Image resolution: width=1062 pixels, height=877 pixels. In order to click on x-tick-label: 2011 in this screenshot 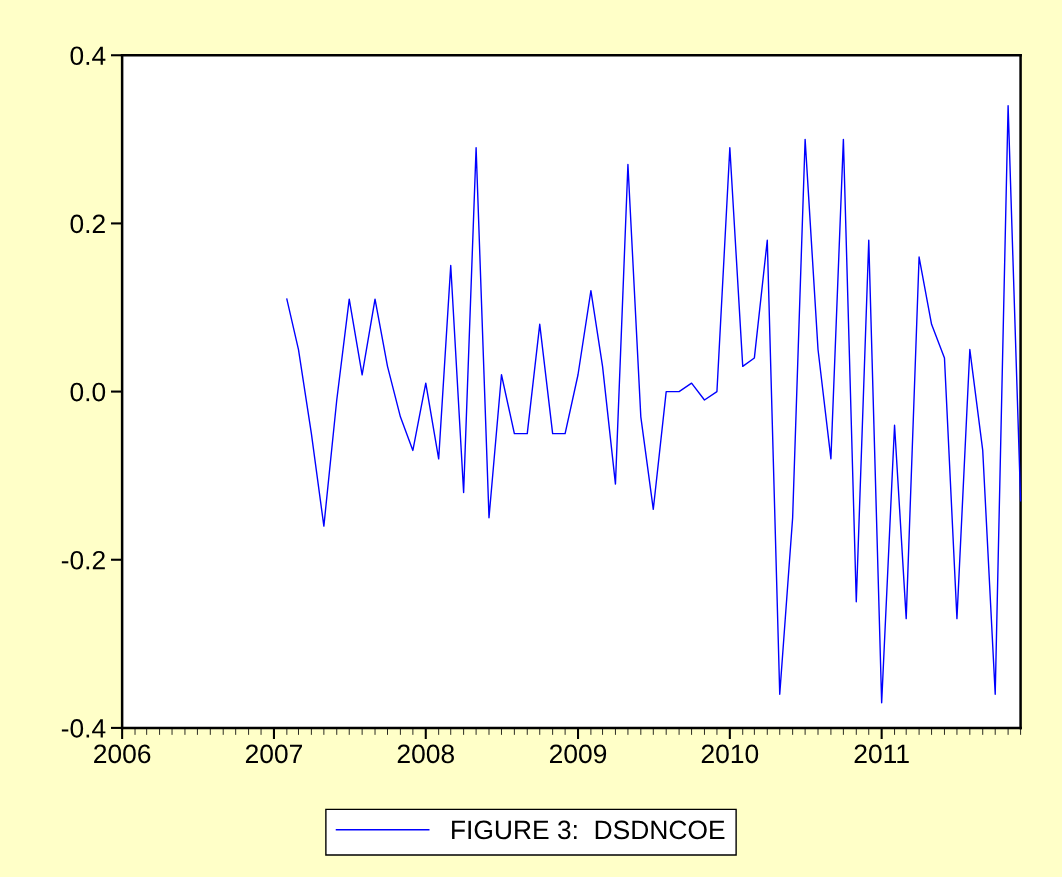, I will do `click(881, 754)`.